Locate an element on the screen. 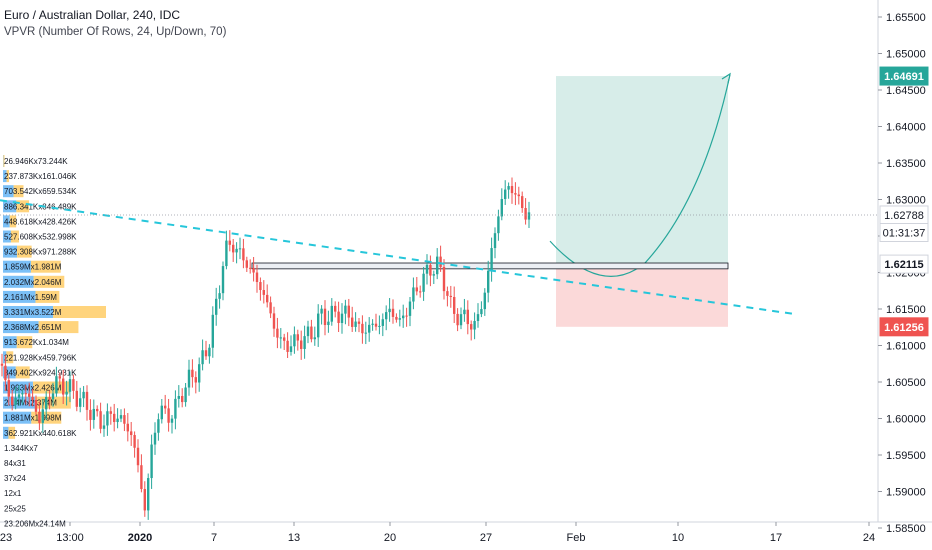 The width and height of the screenshot is (932, 550). profit-zone is located at coordinates (642, 170).